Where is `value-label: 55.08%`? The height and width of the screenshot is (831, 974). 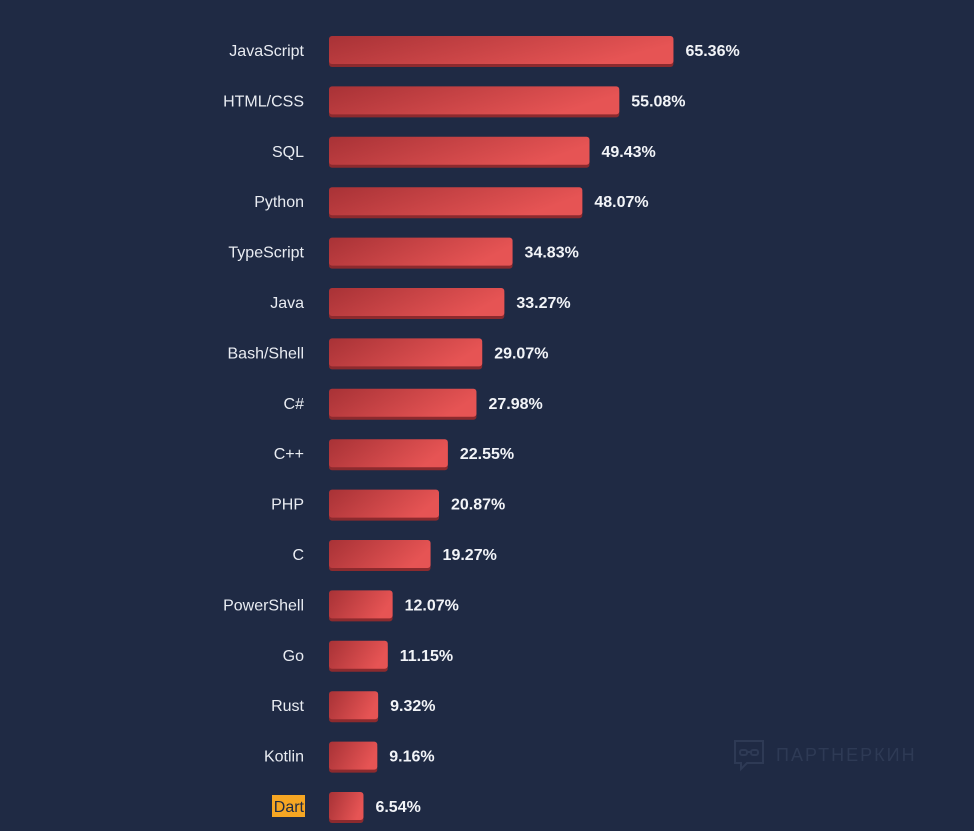 value-label: 55.08% is located at coordinates (658, 101).